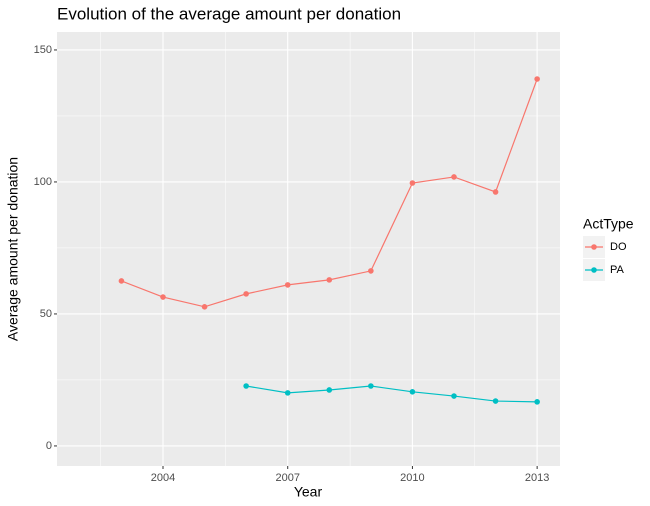 Image resolution: width=650 pixels, height=506 pixels. Describe the element at coordinates (43, 182) in the screenshot. I see `y-tick-label: 100` at that location.